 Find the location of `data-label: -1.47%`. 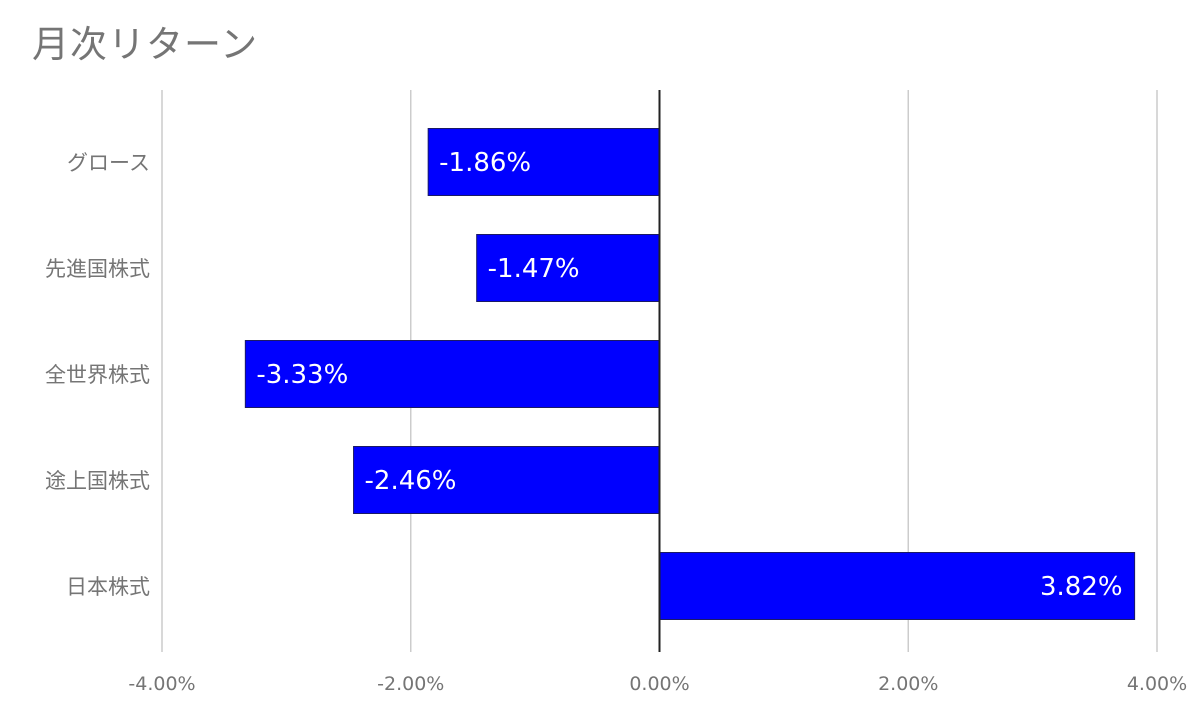

data-label: -1.47% is located at coordinates (534, 269).